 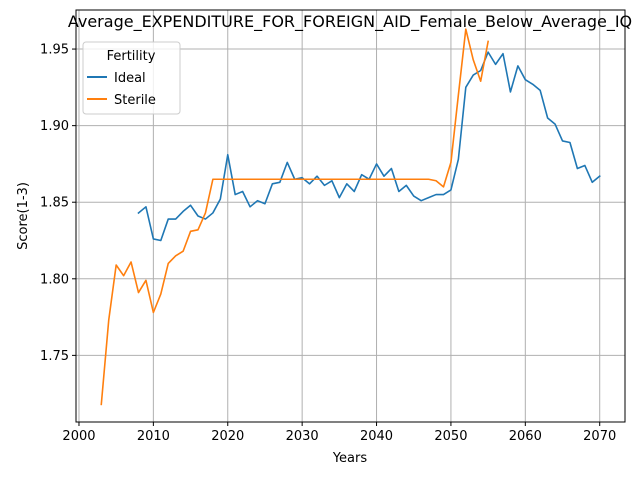 I want to click on y-tick-label: 1.75, so click(x=54, y=356).